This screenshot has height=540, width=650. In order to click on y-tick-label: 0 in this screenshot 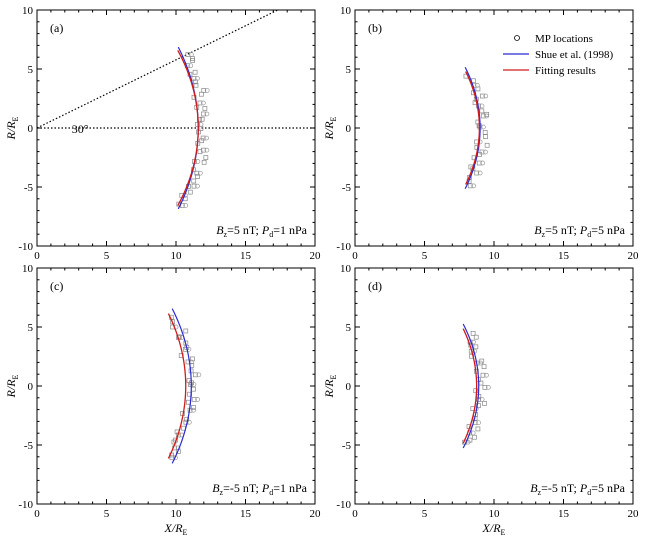, I will do `click(349, 129)`.